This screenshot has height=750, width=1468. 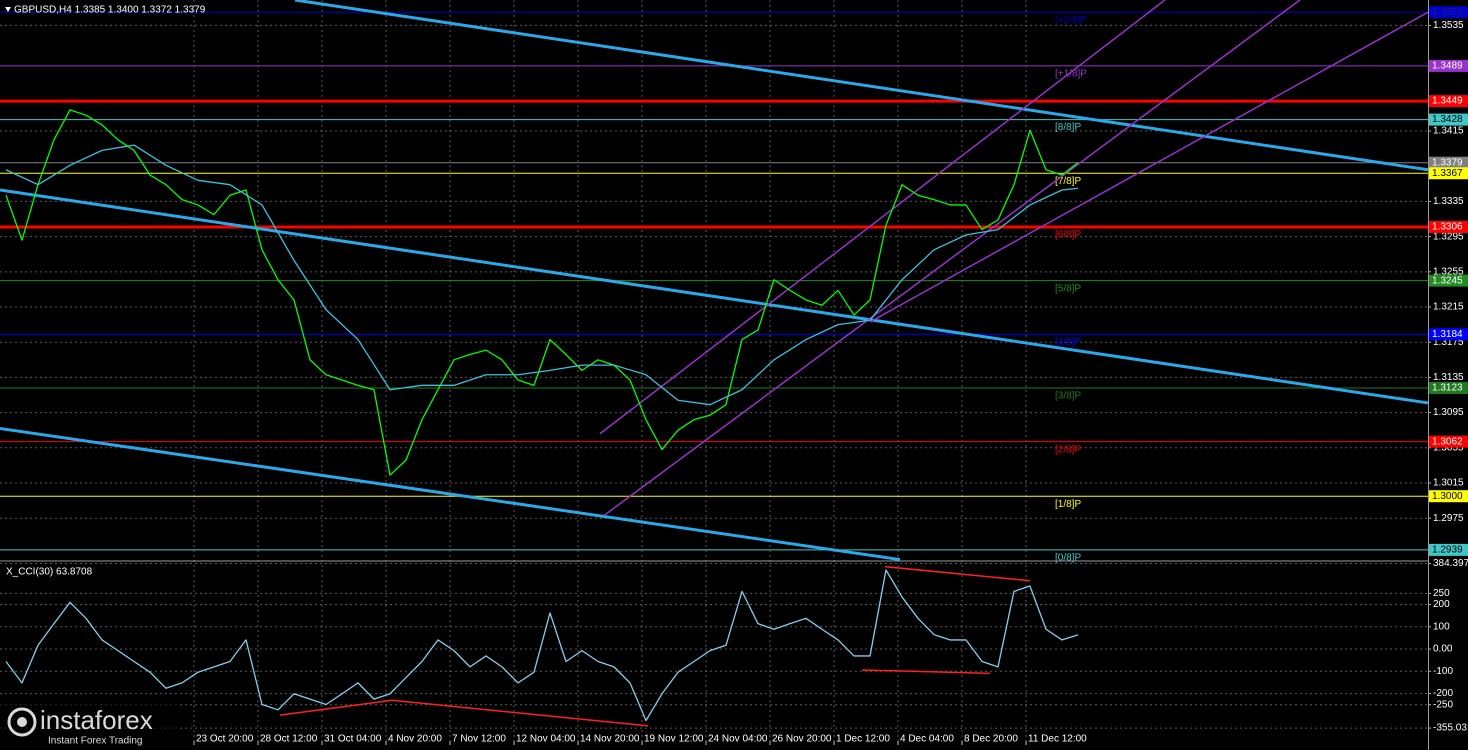 What do you see at coordinates (1448, 271) in the screenshot?
I see `y-tick-label: 1.3255` at bounding box center [1448, 271].